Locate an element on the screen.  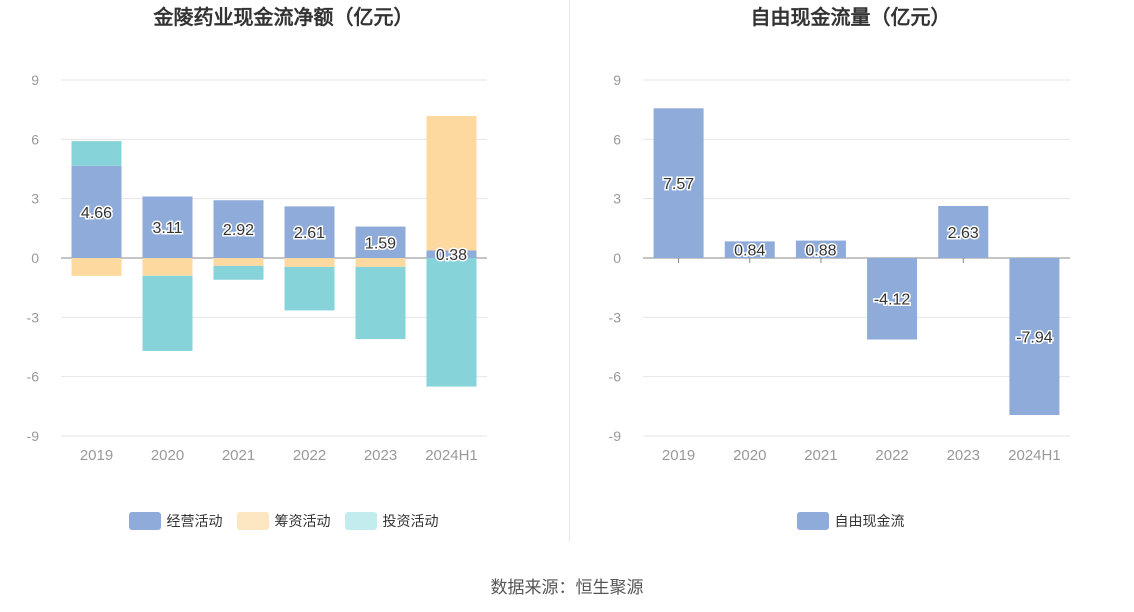
chart-legend: 自由现金流 is located at coordinates (850, 521).